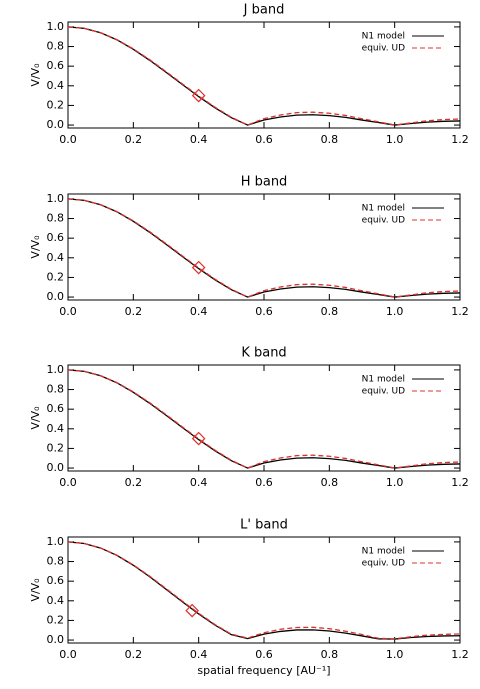  I want to click on chart-title: J band, so click(264, 10).